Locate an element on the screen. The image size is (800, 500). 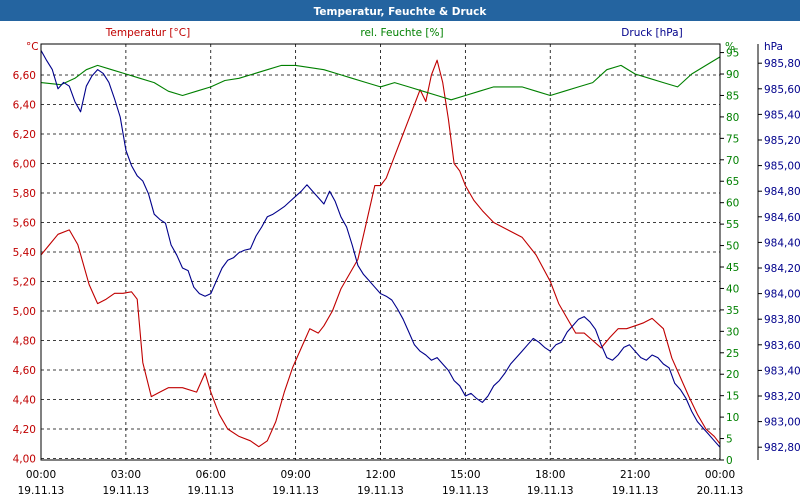
pressure-tick-label: 984,80 is located at coordinates (782, 192).